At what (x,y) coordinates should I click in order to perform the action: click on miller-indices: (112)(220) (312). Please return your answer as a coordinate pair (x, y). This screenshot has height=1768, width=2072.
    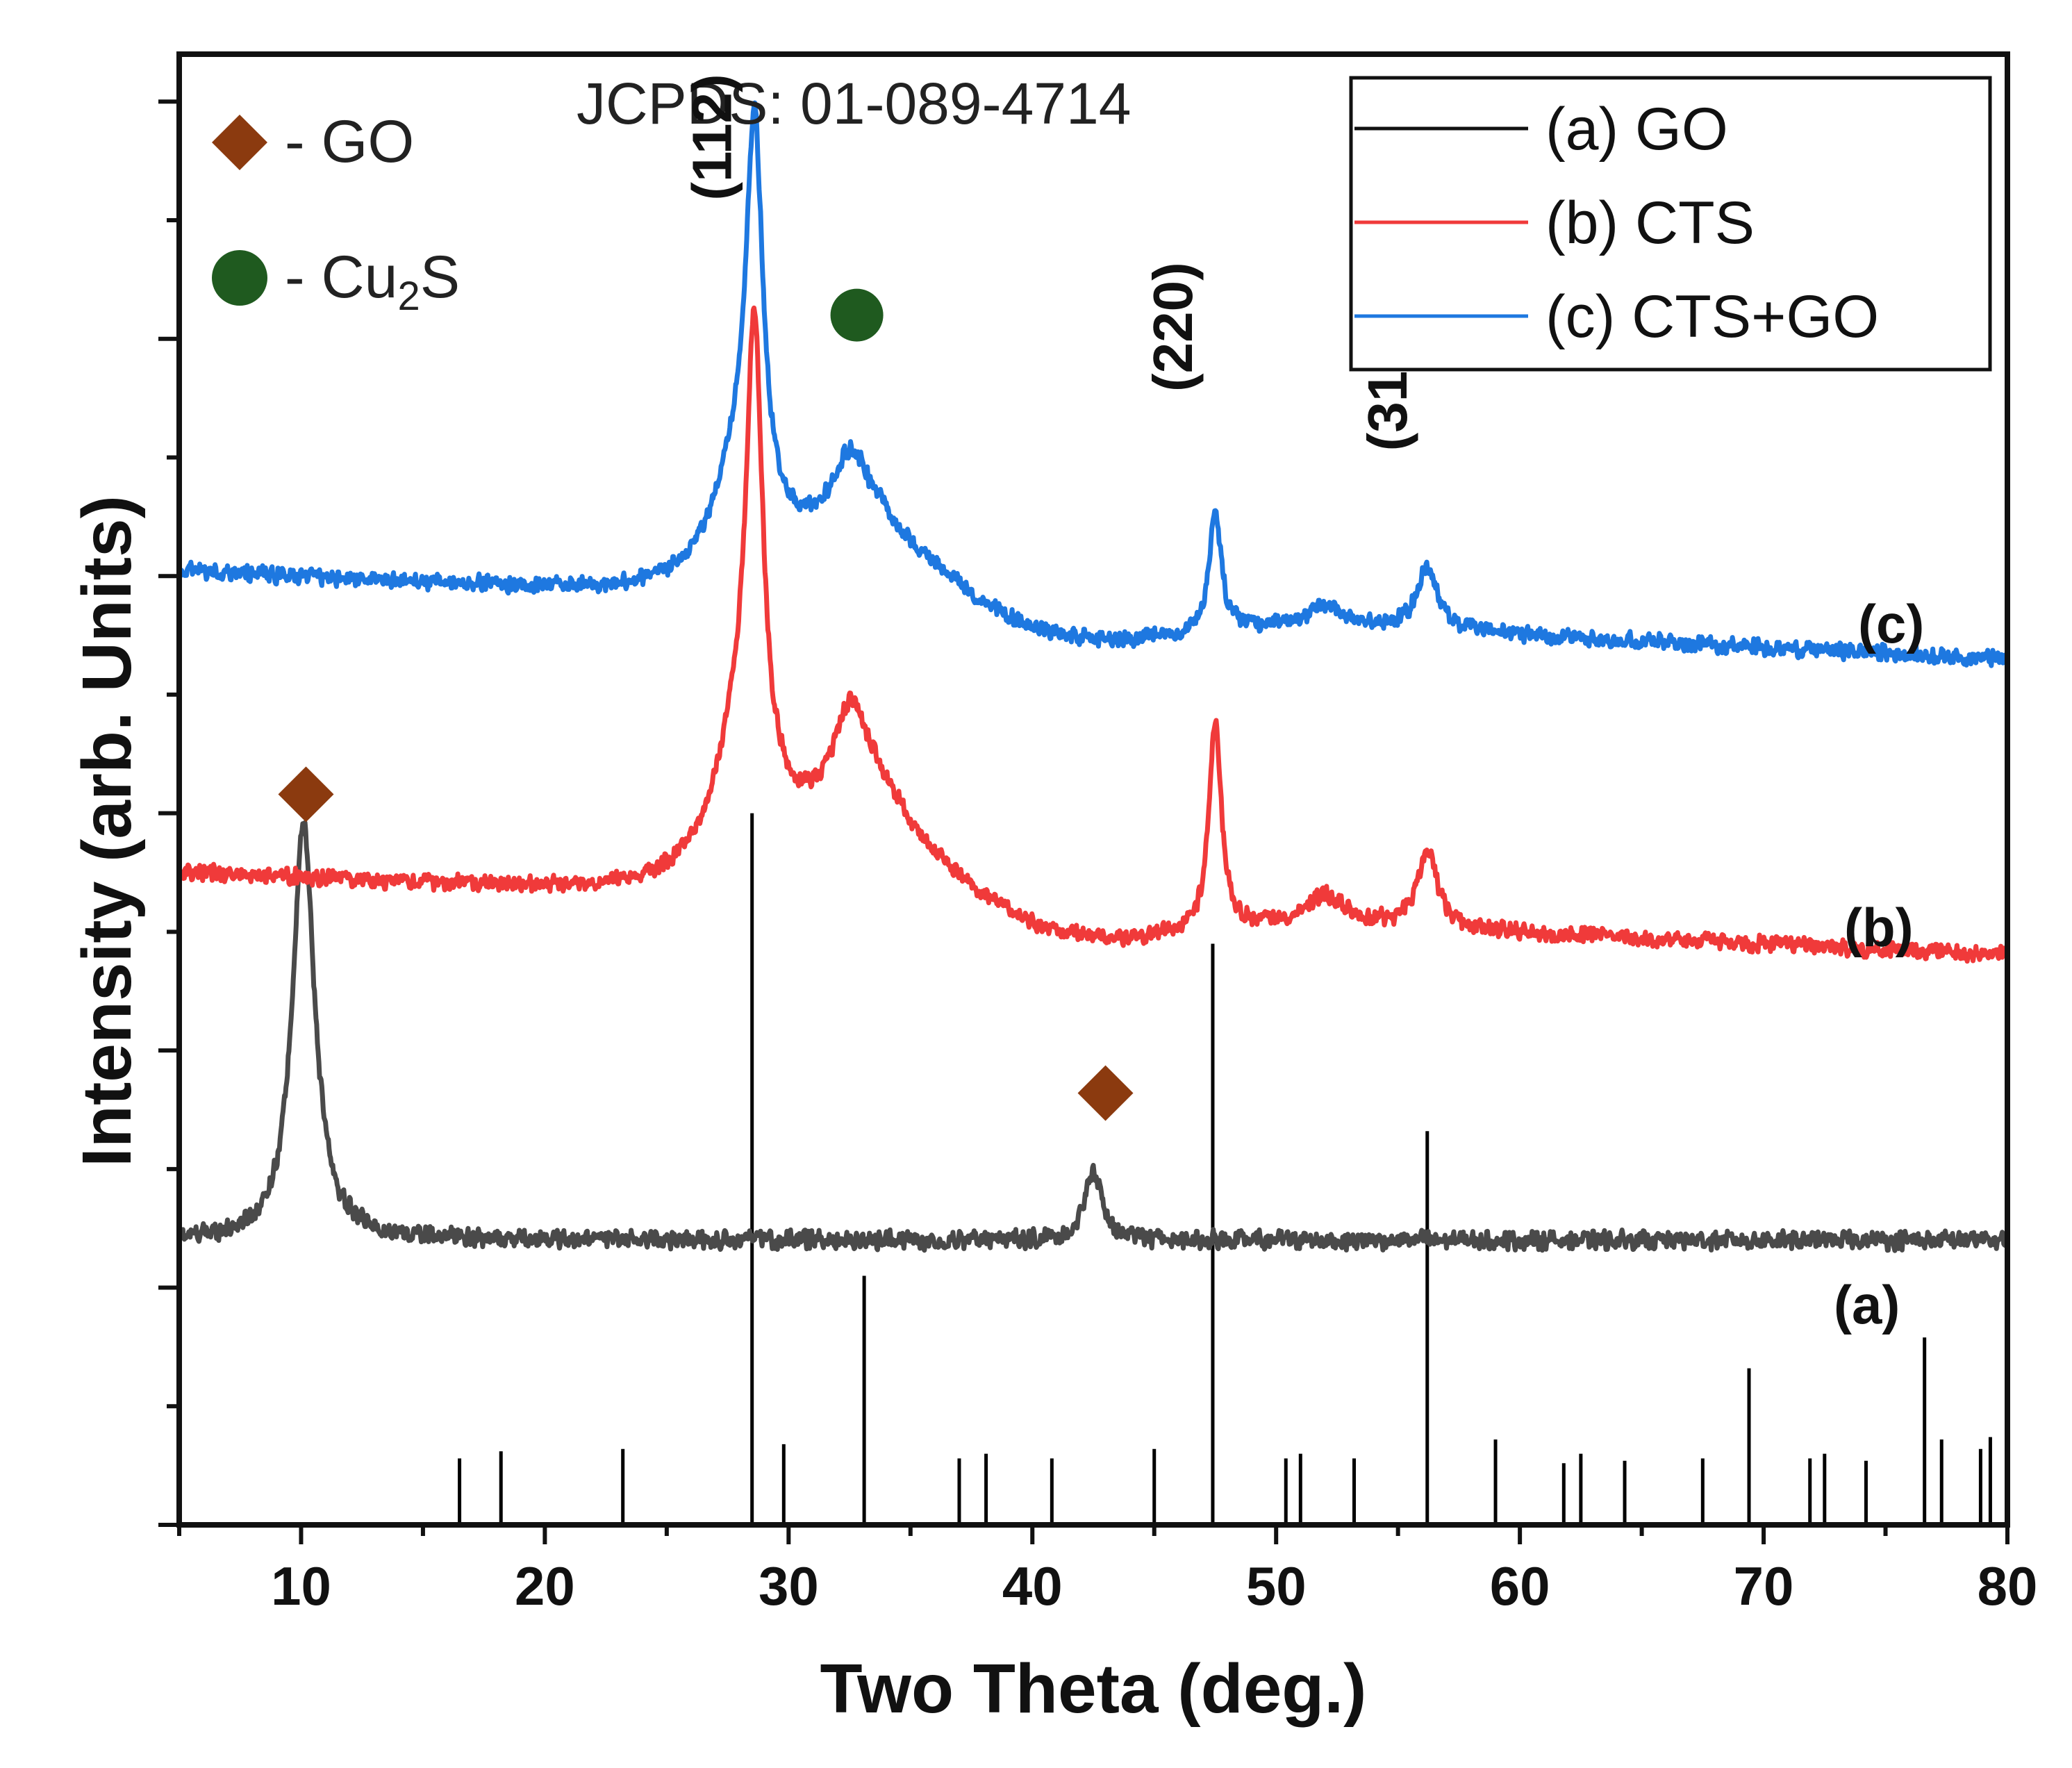
    Looking at the image, I should click on (1049, 262).